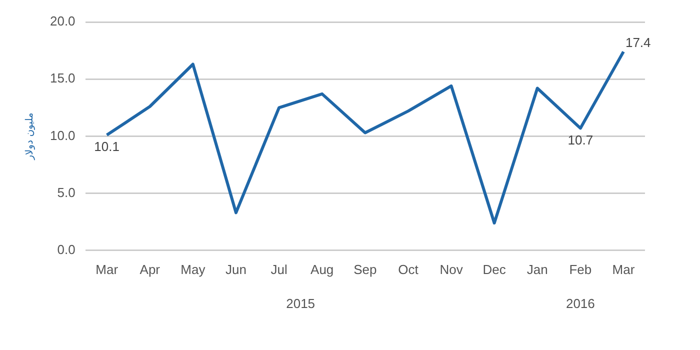 The width and height of the screenshot is (700, 350). What do you see at coordinates (322, 269) in the screenshot?
I see `x-tick-label: Aug` at bounding box center [322, 269].